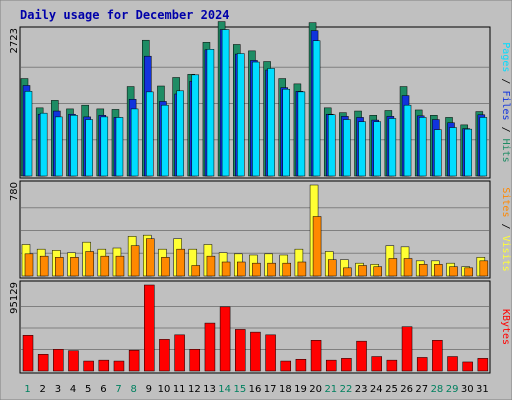 The image size is (512, 400). I want to click on day-label-13: 13, so click(209, 389).